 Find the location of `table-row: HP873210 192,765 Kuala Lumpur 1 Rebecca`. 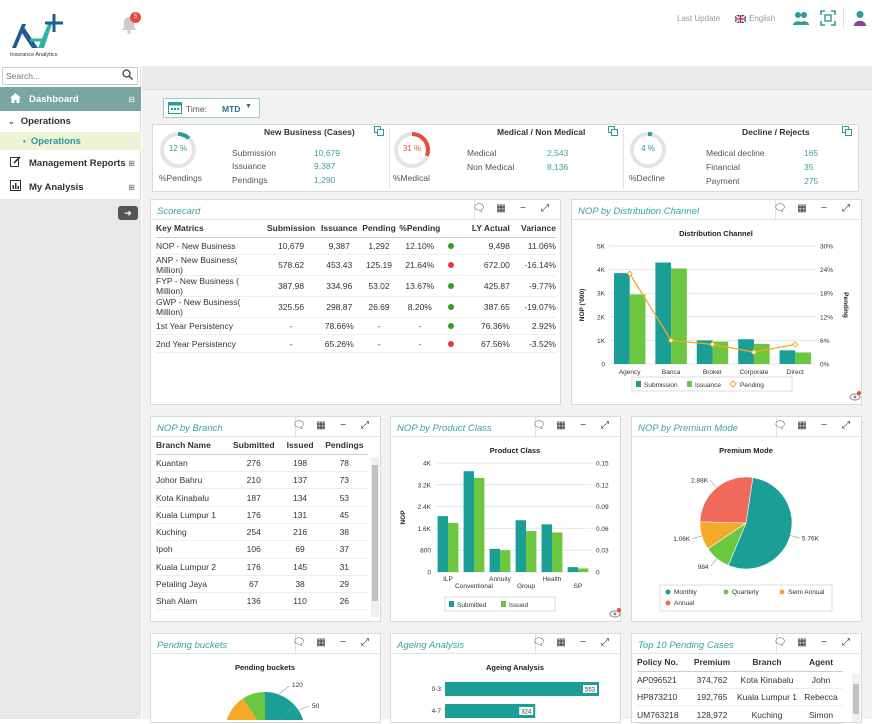

table-row: HP873210 192,765 Kuala Lumpur 1 Rebecca is located at coordinates (740, 697).